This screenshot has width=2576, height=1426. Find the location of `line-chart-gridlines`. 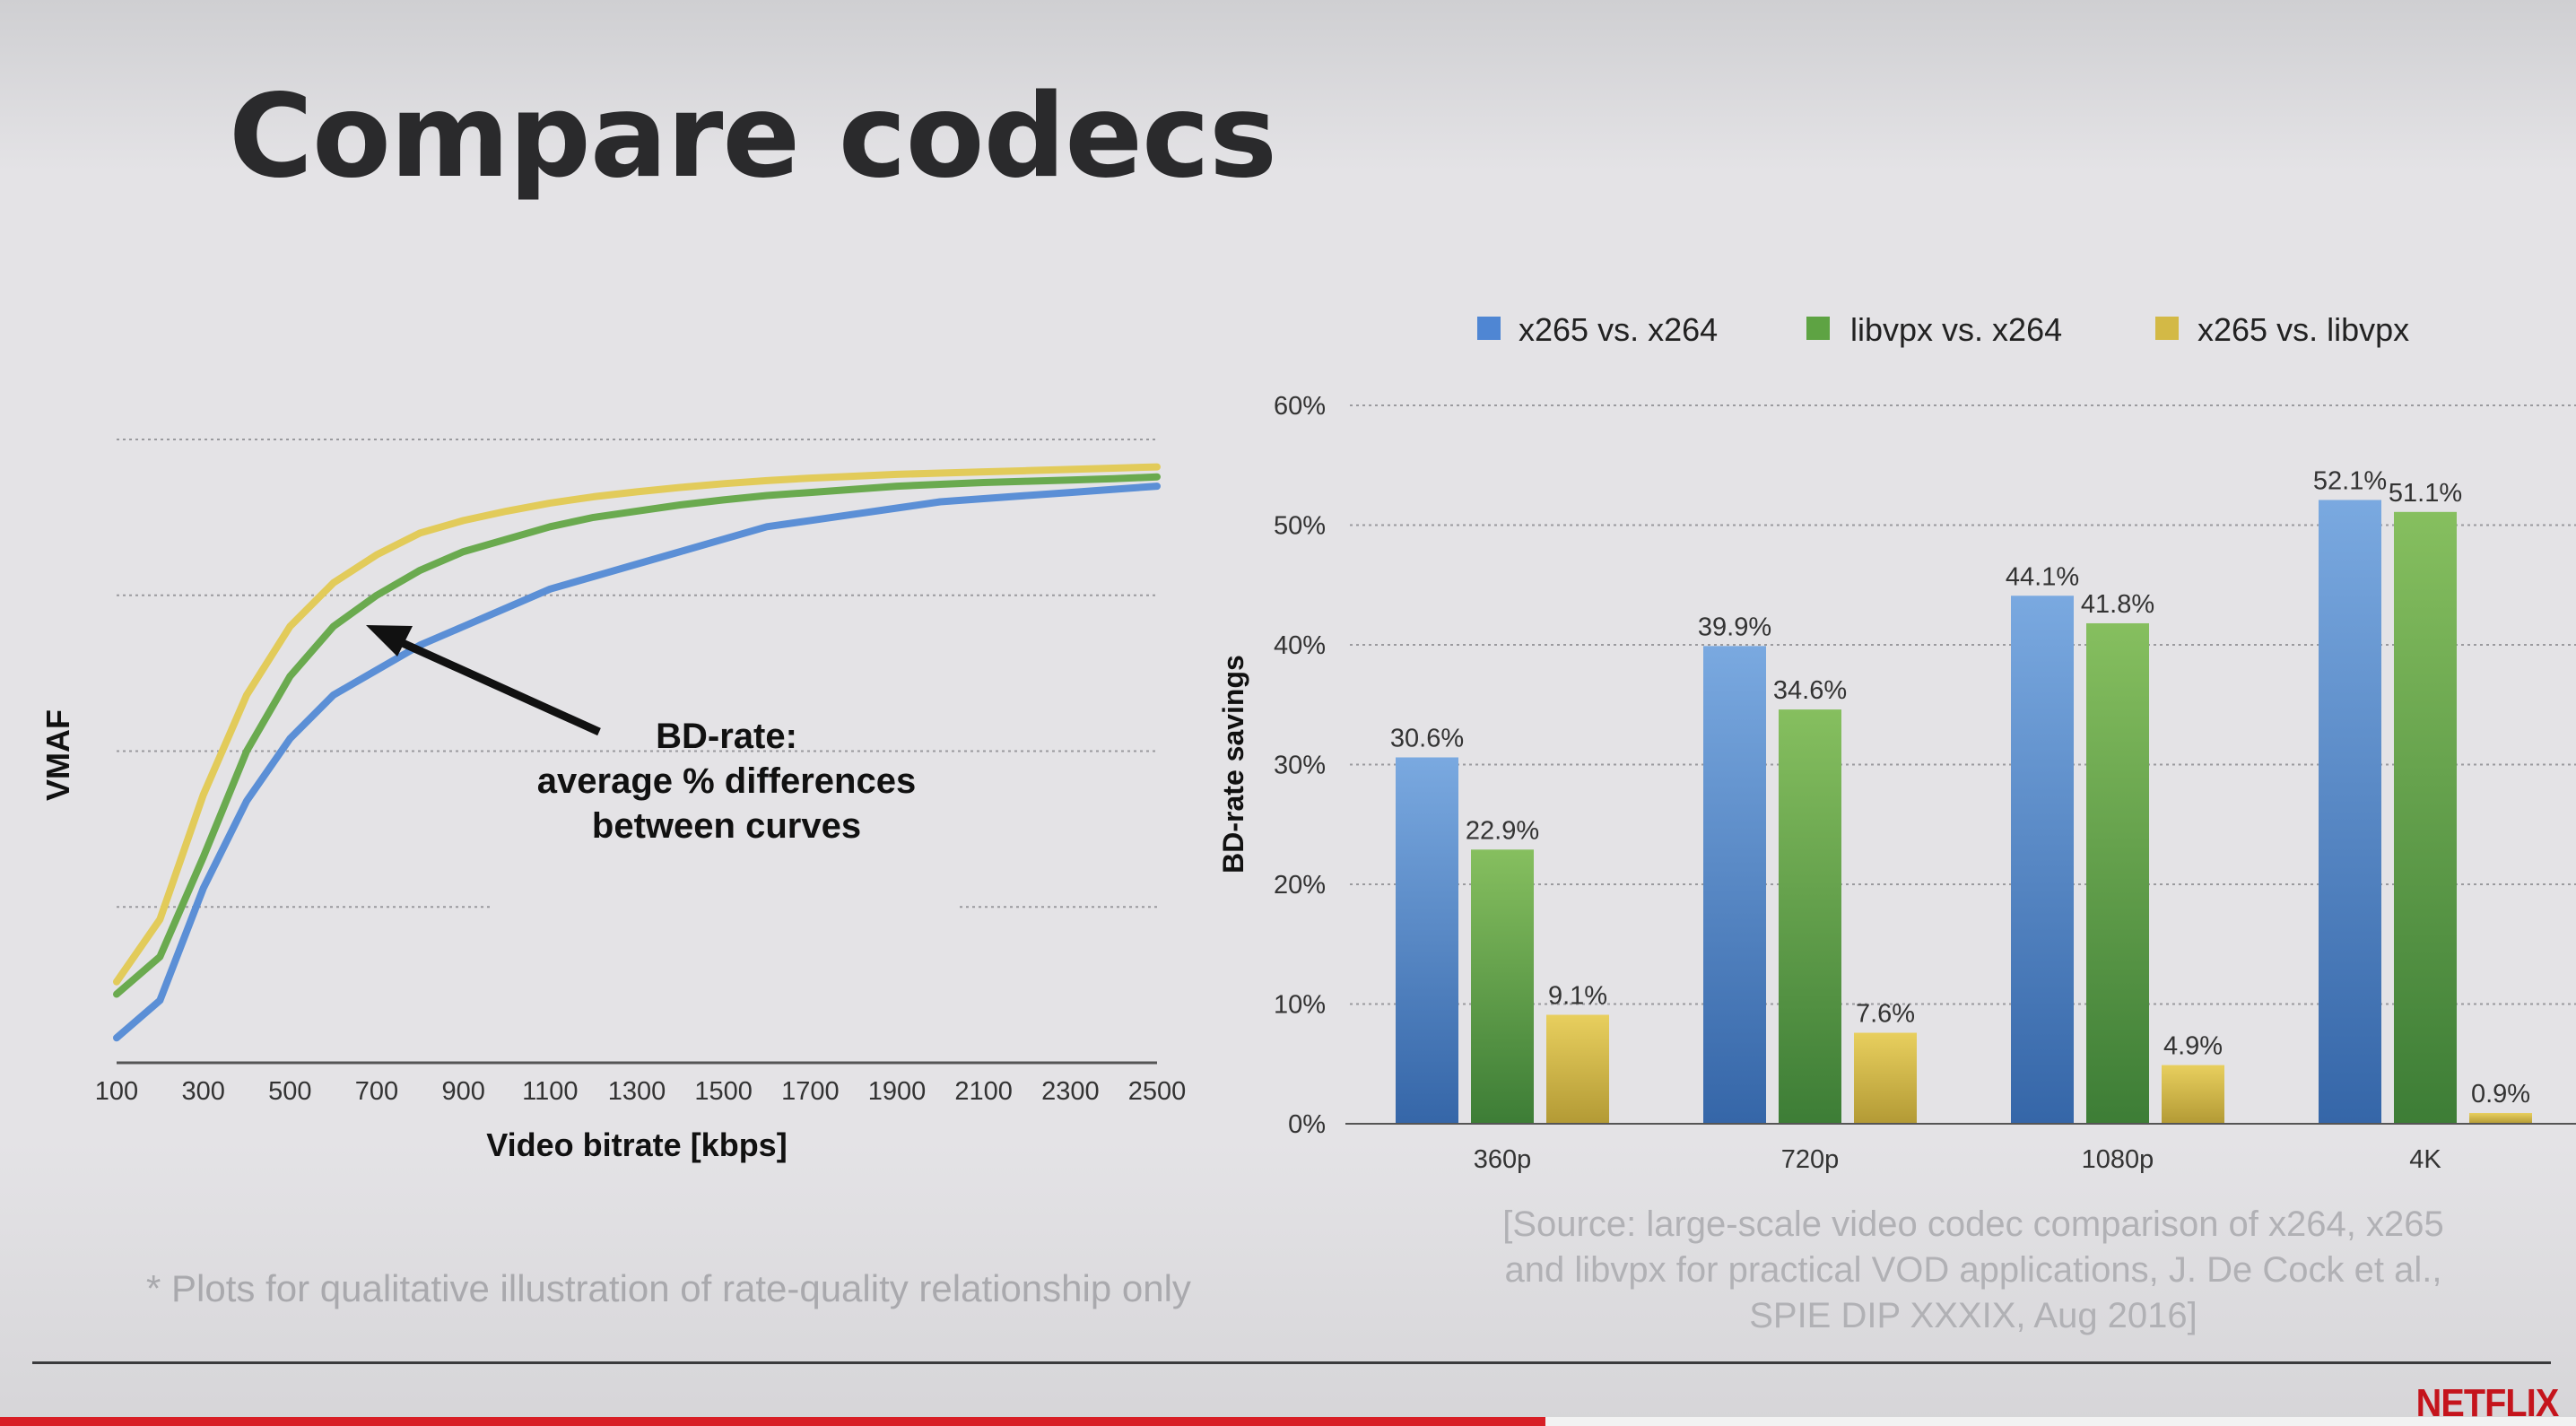

line-chart-gridlines is located at coordinates (637, 674).